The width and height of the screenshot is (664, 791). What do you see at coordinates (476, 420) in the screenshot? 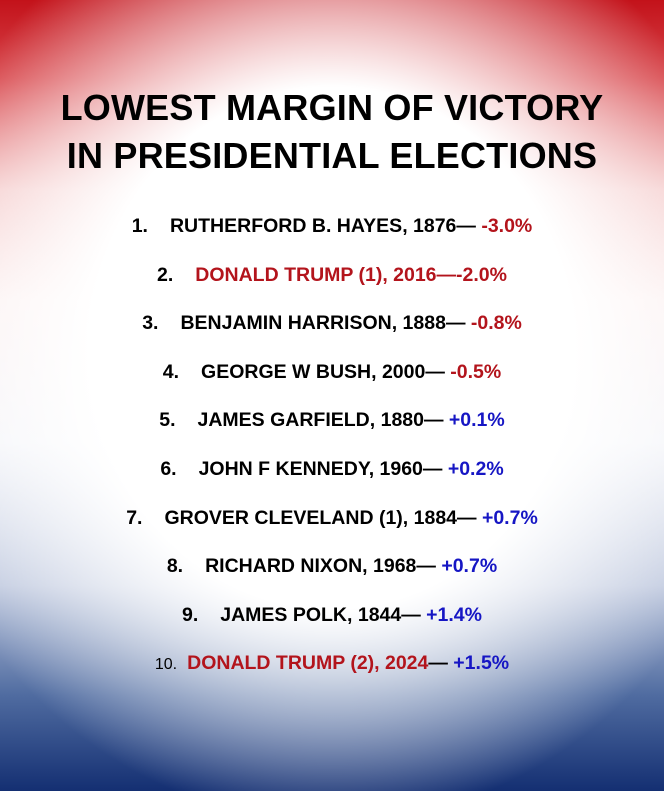
I see `margin-value: +0.1%` at bounding box center [476, 420].